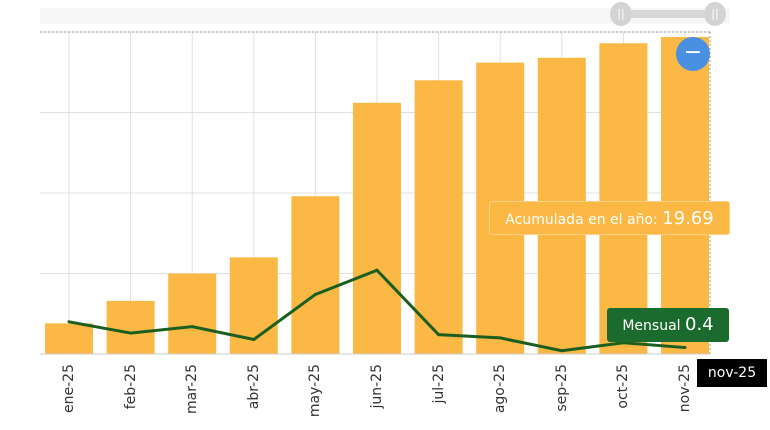 This screenshot has width=770, height=430. Describe the element at coordinates (688, 218) in the screenshot. I see `tooltip-accumulated-value: 19.69` at that location.